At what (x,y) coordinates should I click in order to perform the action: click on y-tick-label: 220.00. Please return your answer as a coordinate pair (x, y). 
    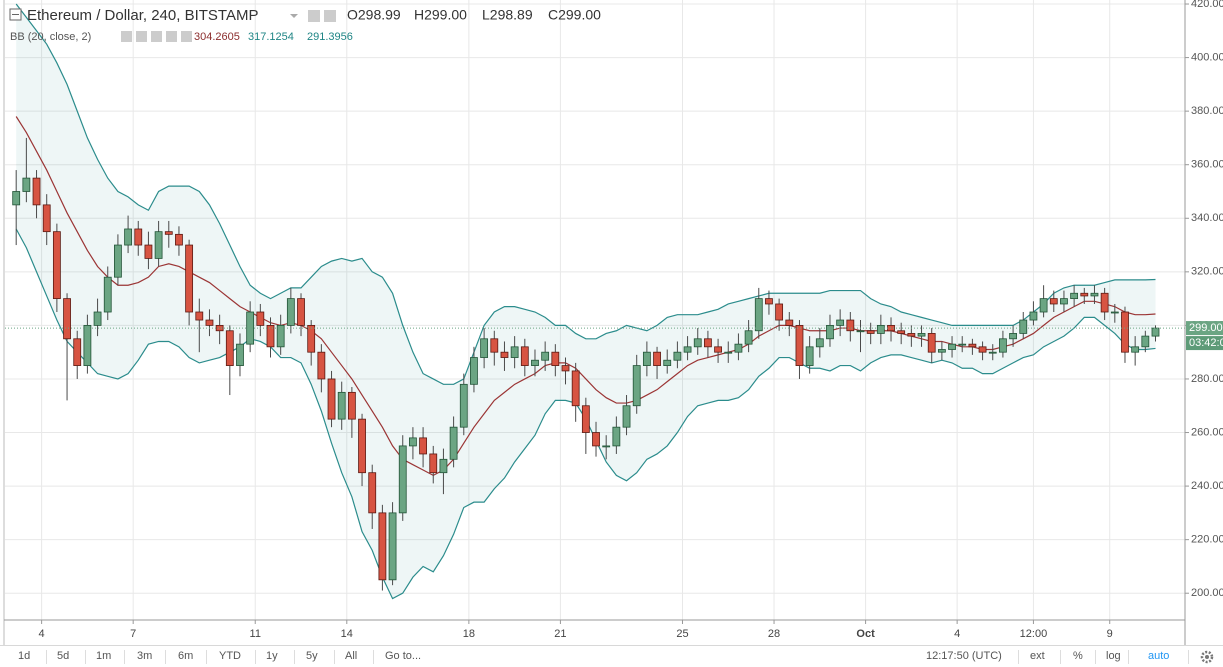
    Looking at the image, I should click on (1207, 540).